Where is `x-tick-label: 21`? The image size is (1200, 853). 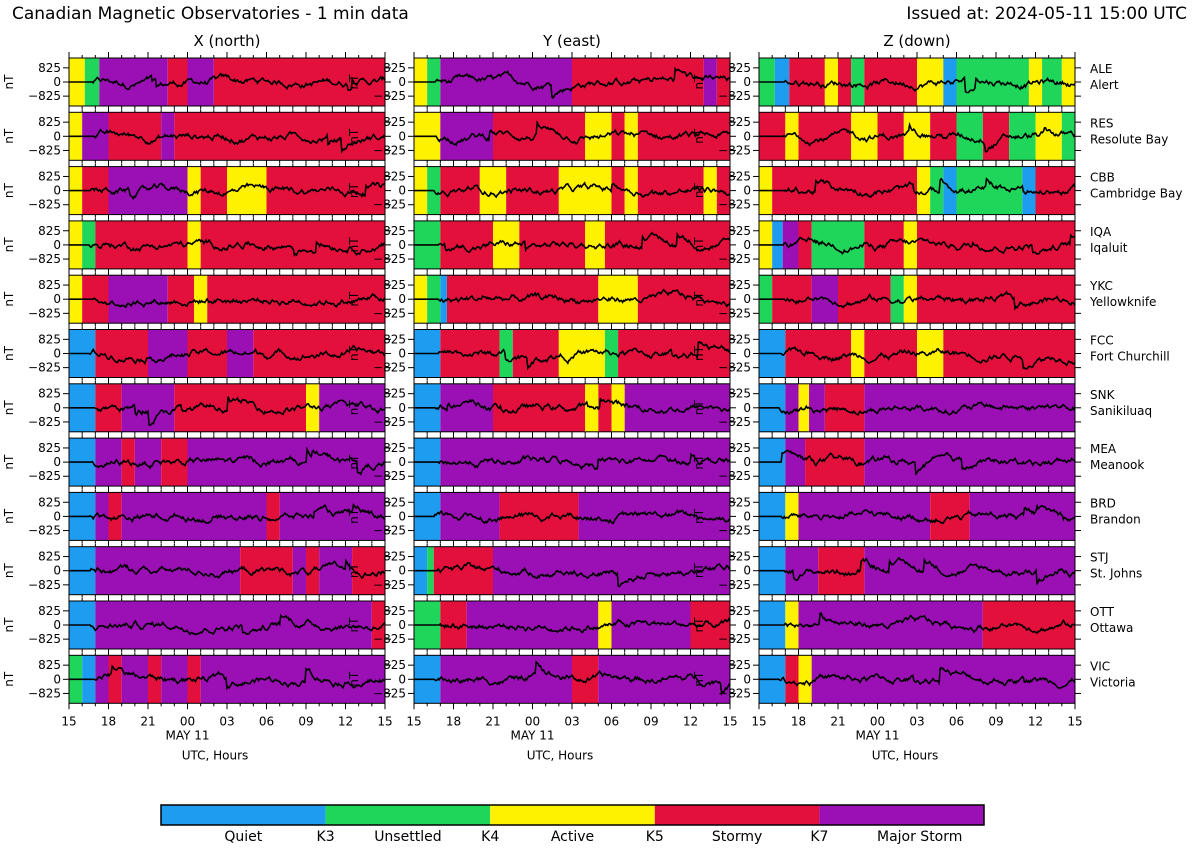 x-tick-label: 21 is located at coordinates (492, 721).